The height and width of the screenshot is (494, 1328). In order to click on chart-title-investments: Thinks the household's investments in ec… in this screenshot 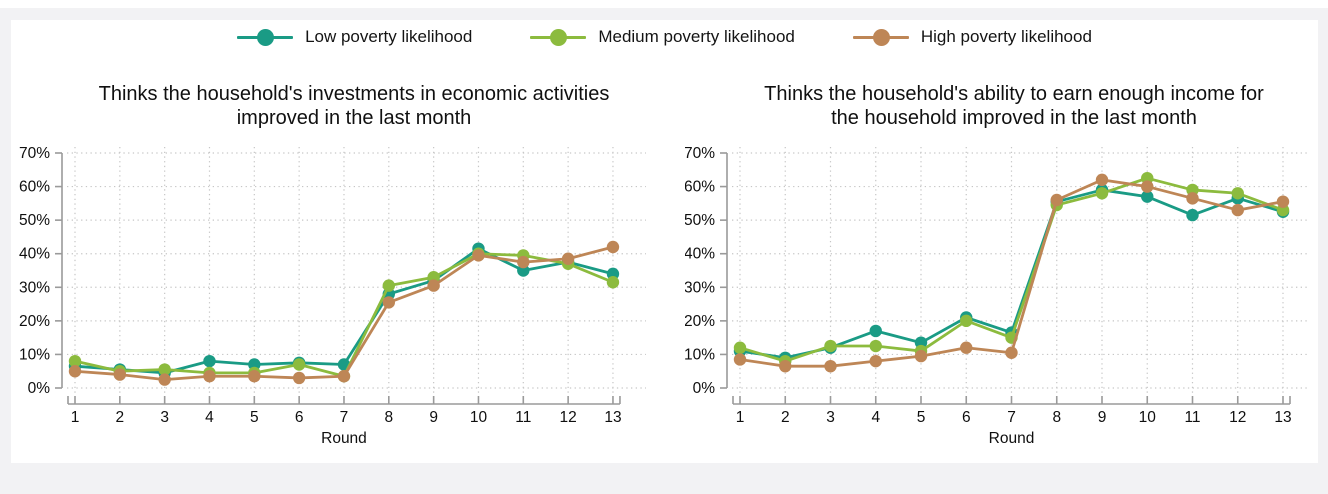, I will do `click(354, 106)`.